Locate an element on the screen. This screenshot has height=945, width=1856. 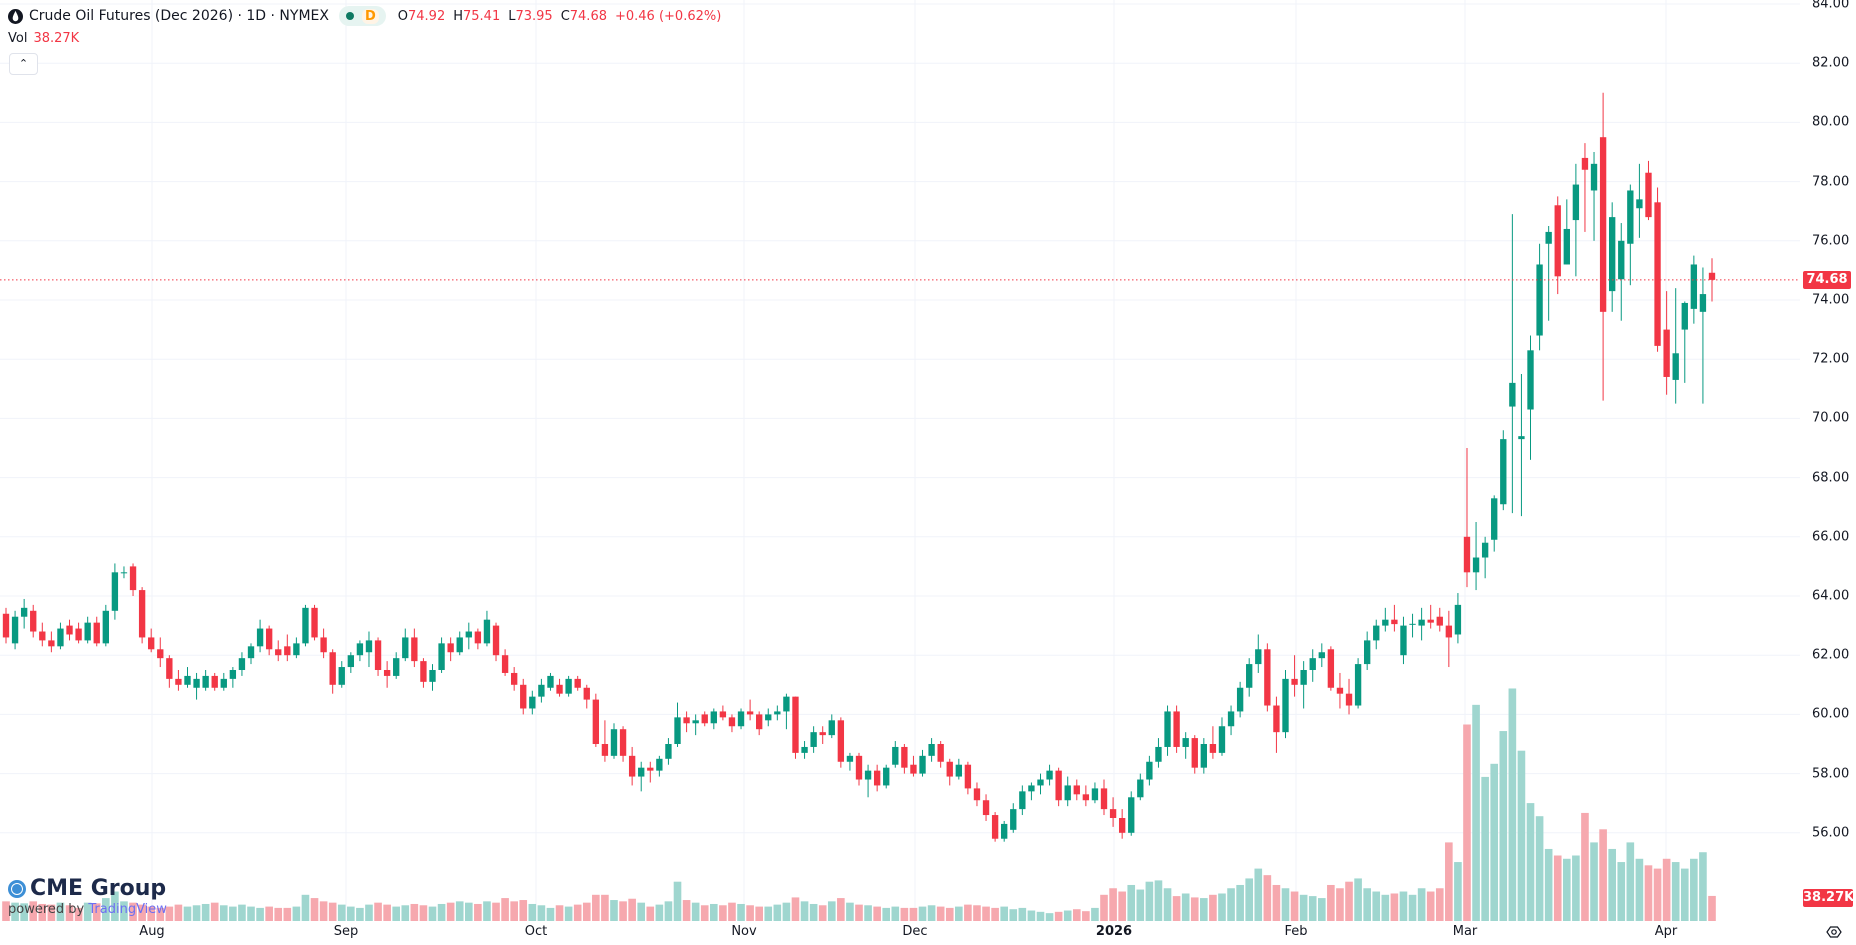
y-tick-label: 62.00 is located at coordinates (1831, 655).